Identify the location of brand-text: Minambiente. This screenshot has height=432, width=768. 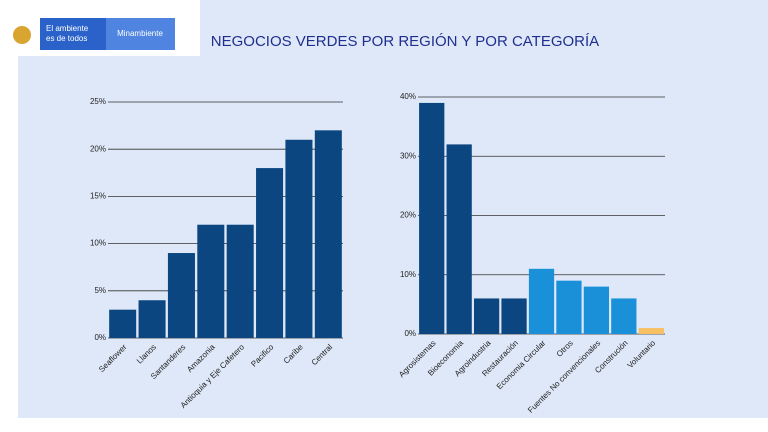
(140, 33).